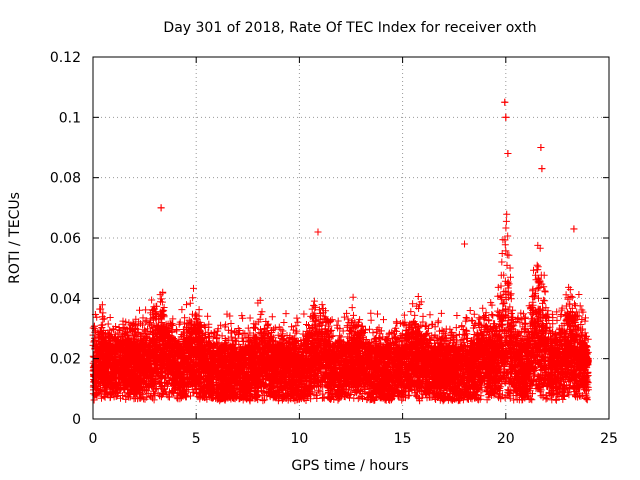 The width and height of the screenshot is (640, 480). I want to click on x-tick-label: 20, so click(506, 439).